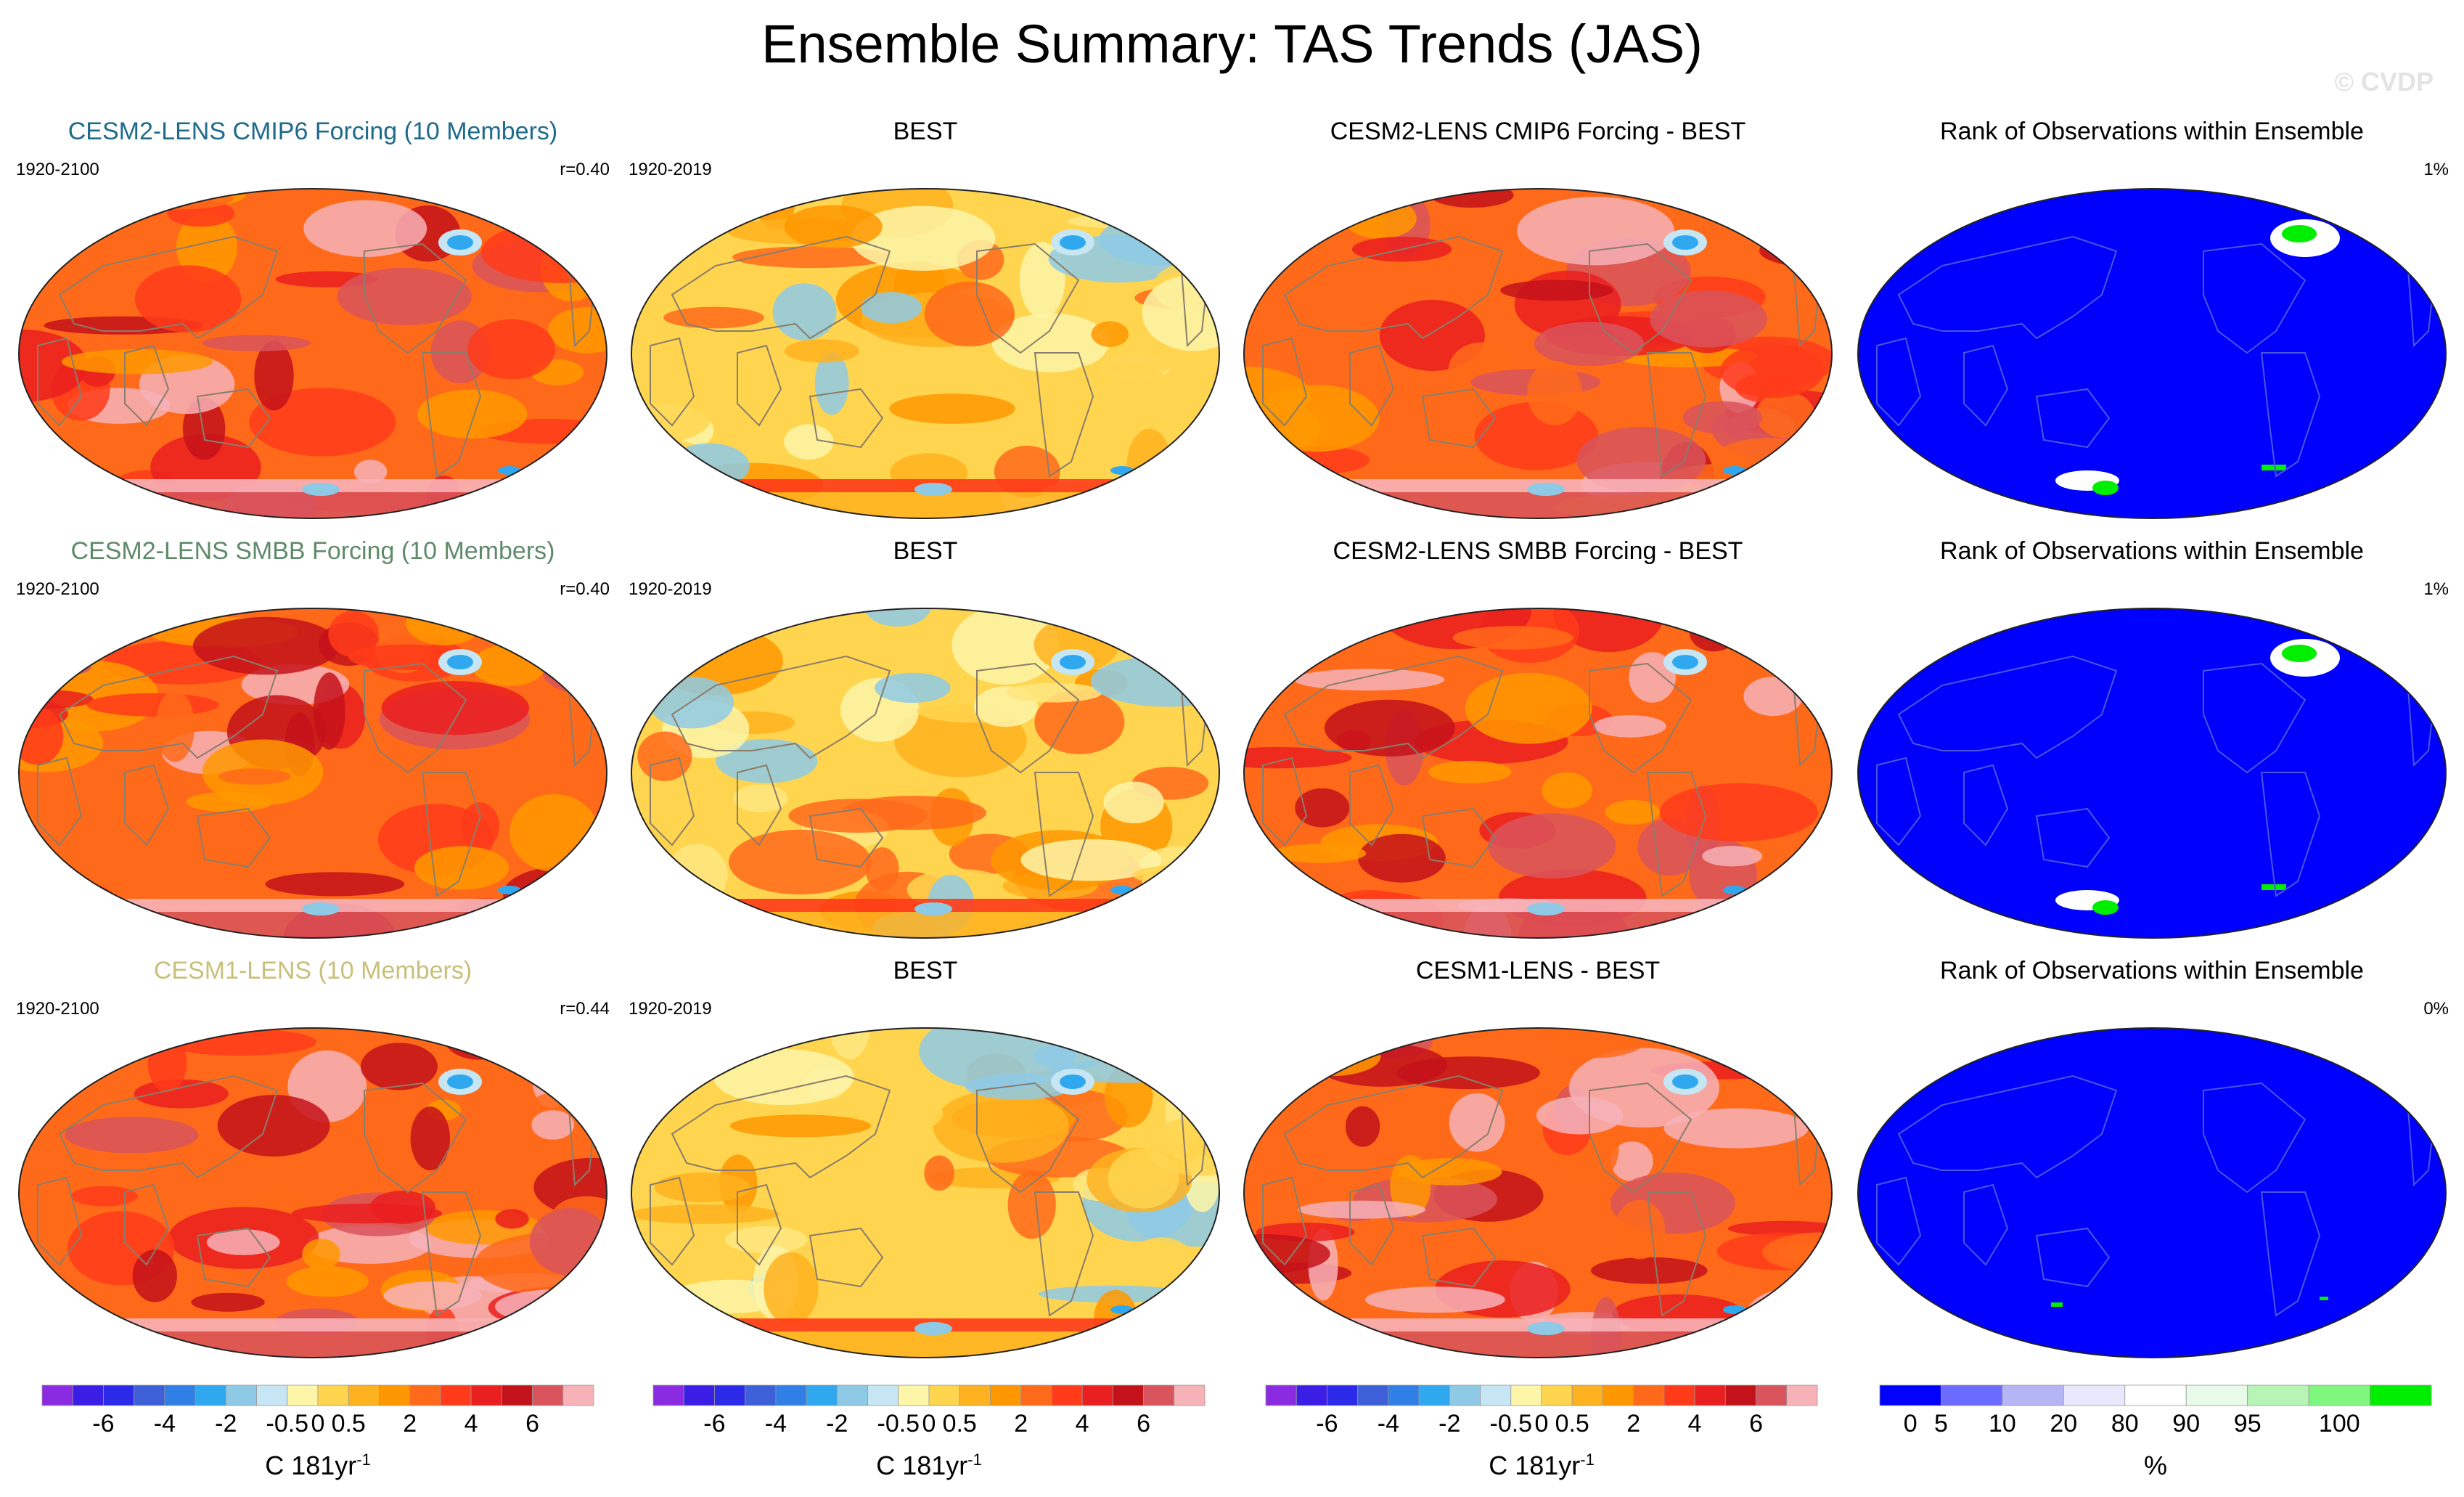  I want to click on colorbar-tick-label: -2, so click(1449, 1423).